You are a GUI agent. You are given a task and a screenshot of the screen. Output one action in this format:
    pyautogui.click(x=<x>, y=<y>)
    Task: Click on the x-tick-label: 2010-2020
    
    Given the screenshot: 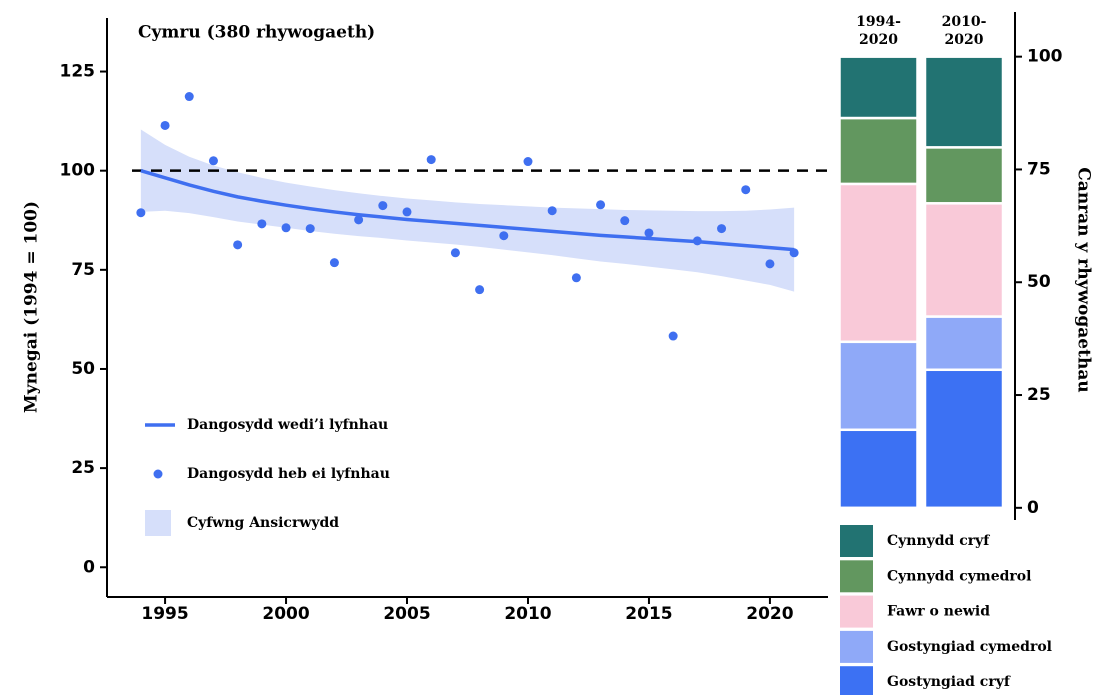 What is the action you would take?
    pyautogui.click(x=964, y=31)
    